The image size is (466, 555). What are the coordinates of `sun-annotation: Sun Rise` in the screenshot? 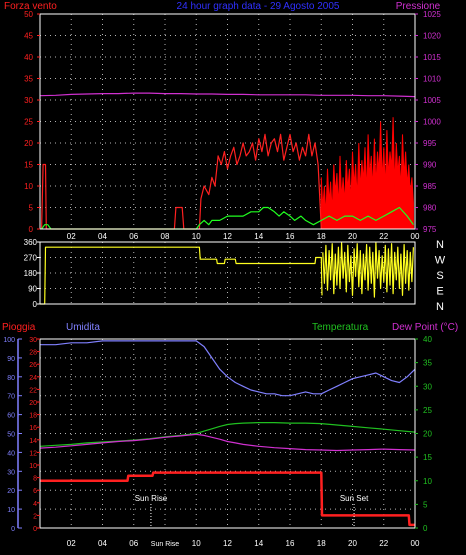 It's located at (151, 498).